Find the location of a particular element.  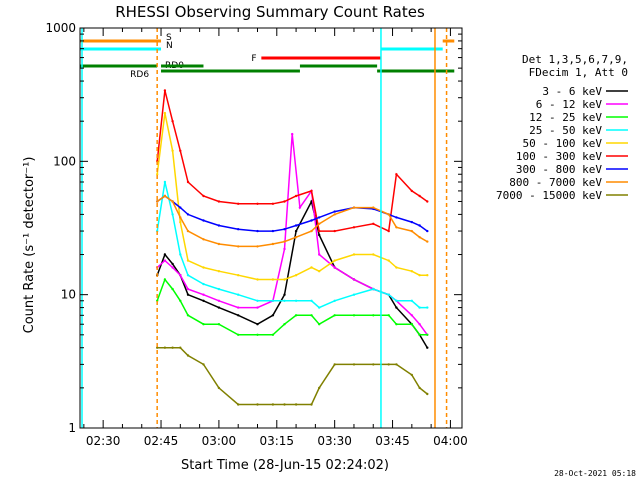

legend-label-5: 100 - 300 keV is located at coordinates (559, 156).